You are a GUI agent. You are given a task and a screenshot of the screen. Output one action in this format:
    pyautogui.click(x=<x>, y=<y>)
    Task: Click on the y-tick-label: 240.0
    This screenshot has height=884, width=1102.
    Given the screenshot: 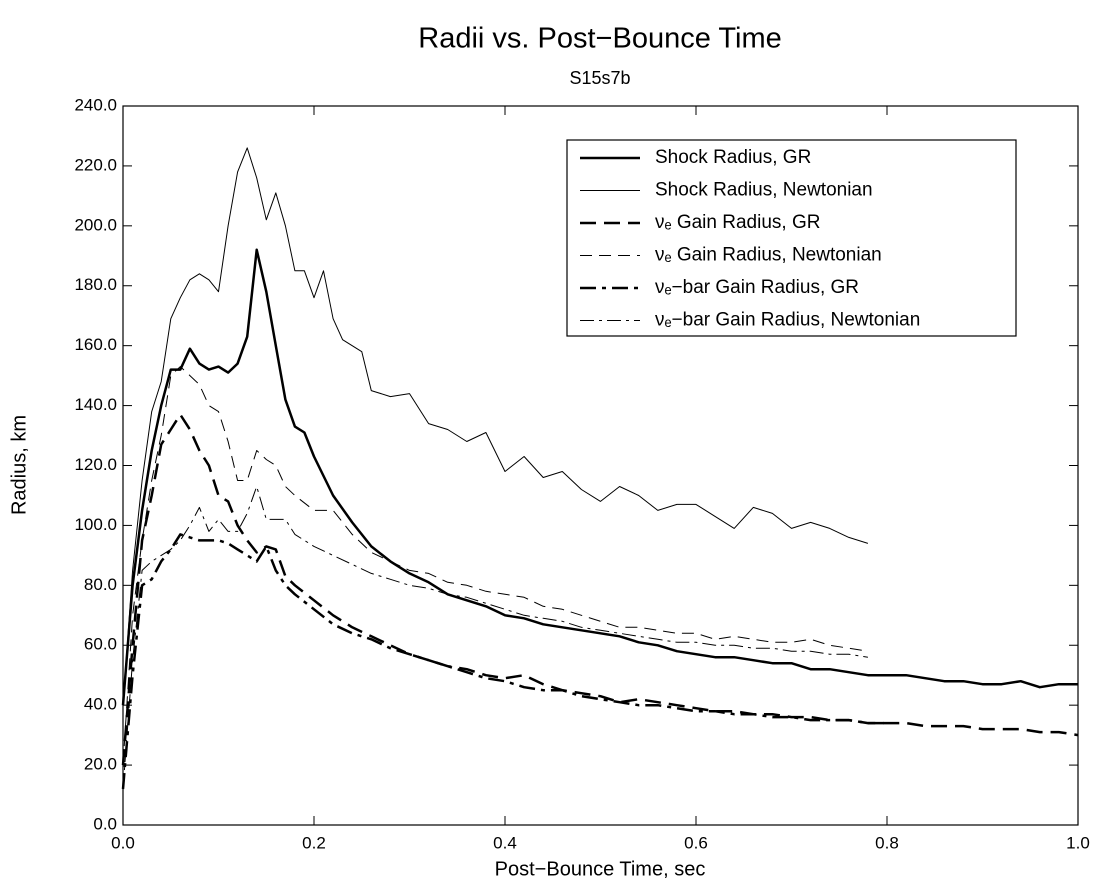 What is the action you would take?
    pyautogui.click(x=95, y=104)
    